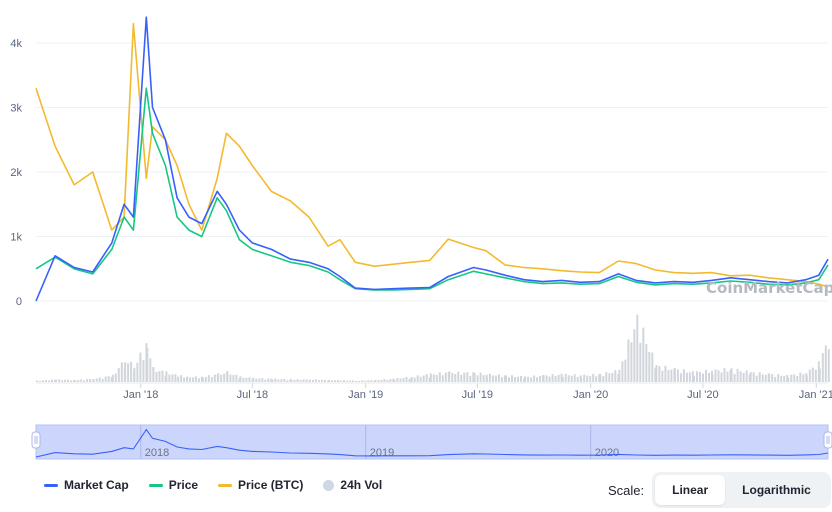 The width and height of the screenshot is (832, 512). I want to click on scale-linear-button: Linear, so click(690, 490).